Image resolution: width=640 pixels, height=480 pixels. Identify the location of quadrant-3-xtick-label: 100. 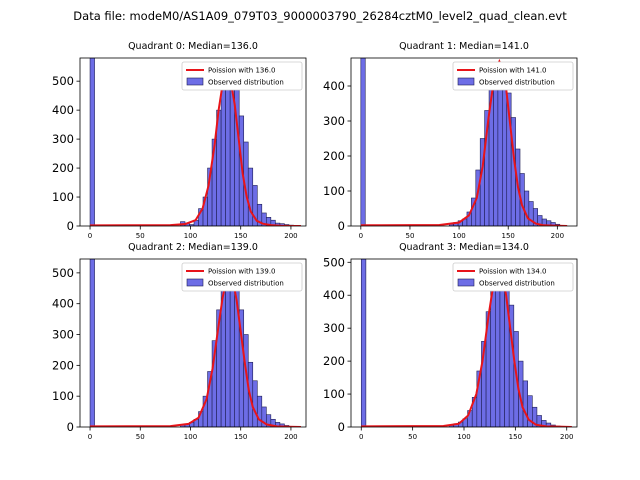
(463, 437).